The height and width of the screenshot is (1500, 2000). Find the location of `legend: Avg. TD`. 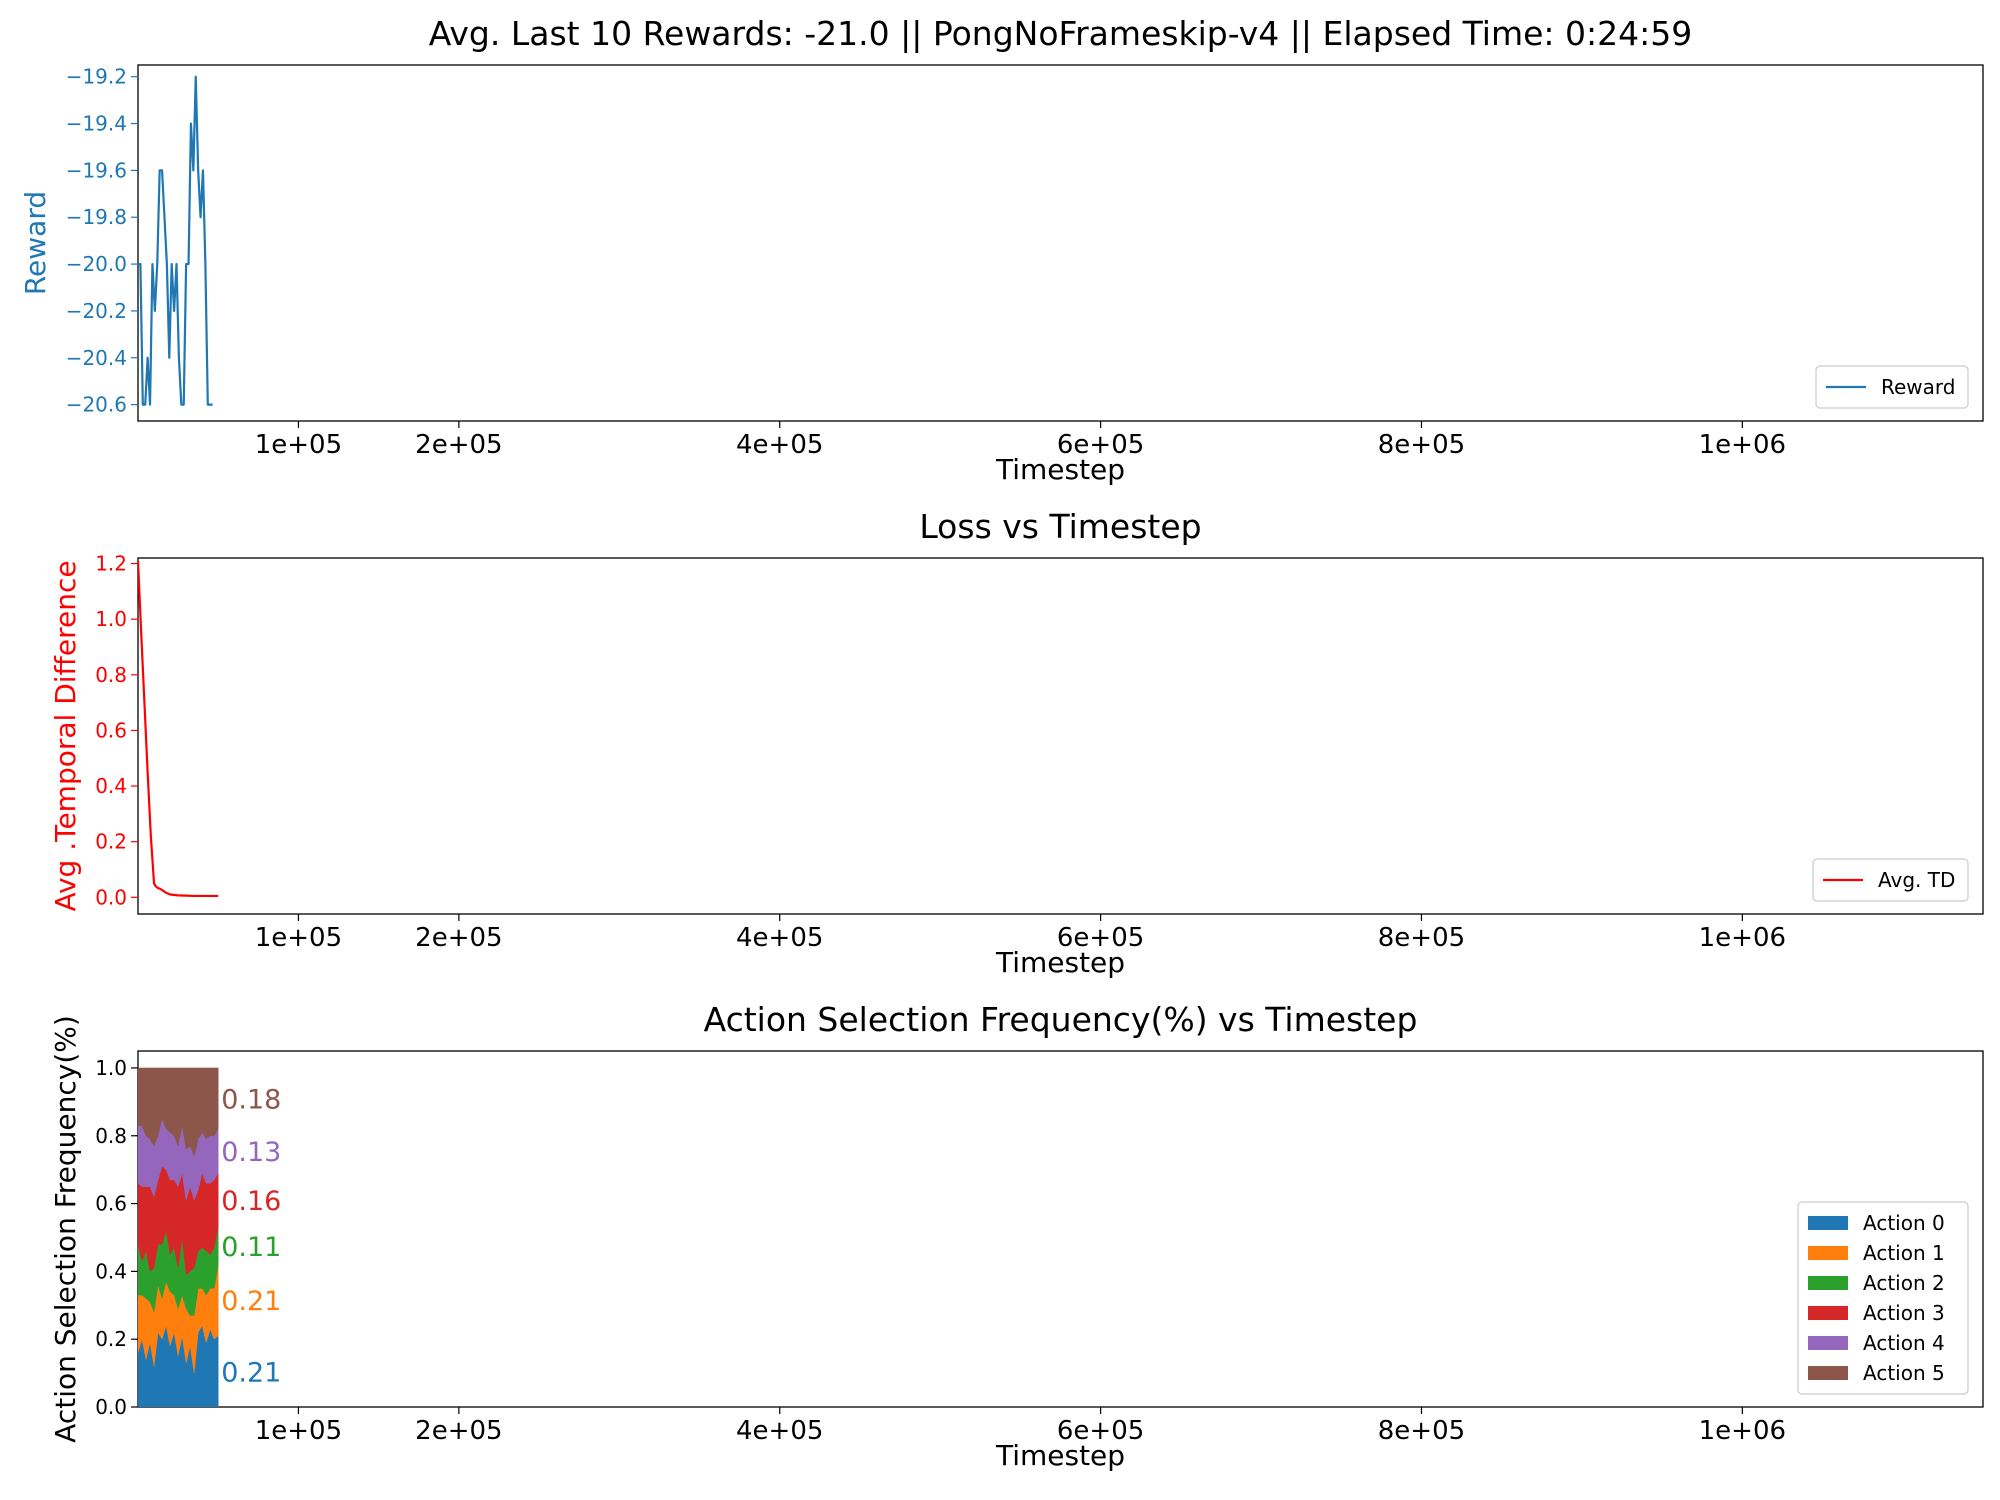

legend: Avg. TD is located at coordinates (1890, 880).